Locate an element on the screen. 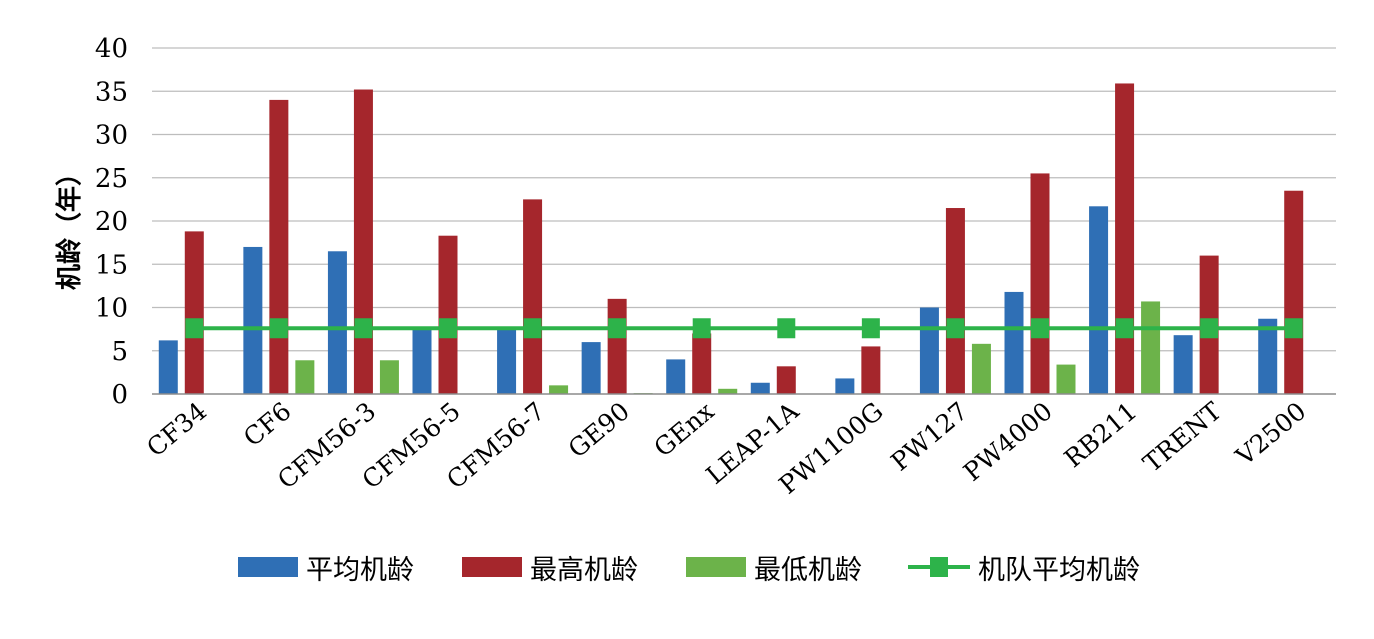 The width and height of the screenshot is (1374, 639). legend-label: 平均机龄 is located at coordinates (360, 570).